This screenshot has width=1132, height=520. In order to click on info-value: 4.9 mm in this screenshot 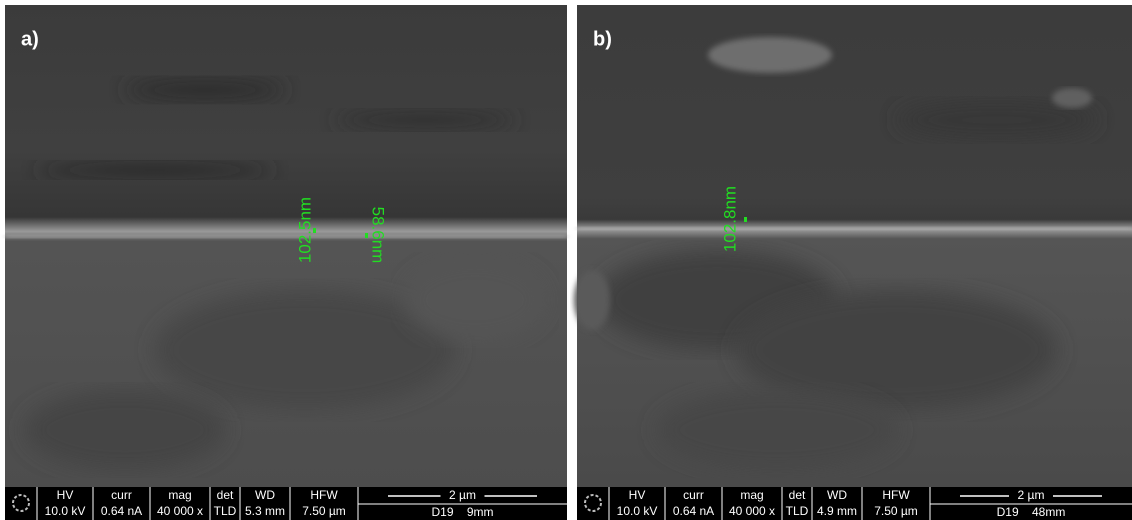, I will do `click(837, 511)`.